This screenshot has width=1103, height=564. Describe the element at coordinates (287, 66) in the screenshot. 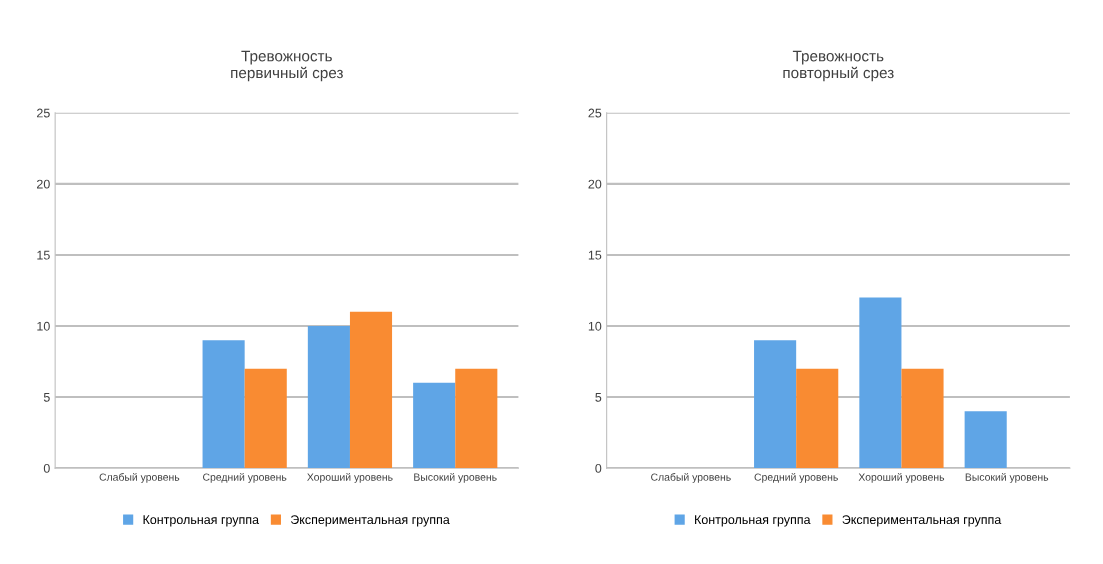

I see `chart-title: Тревожность первичный срез` at that location.